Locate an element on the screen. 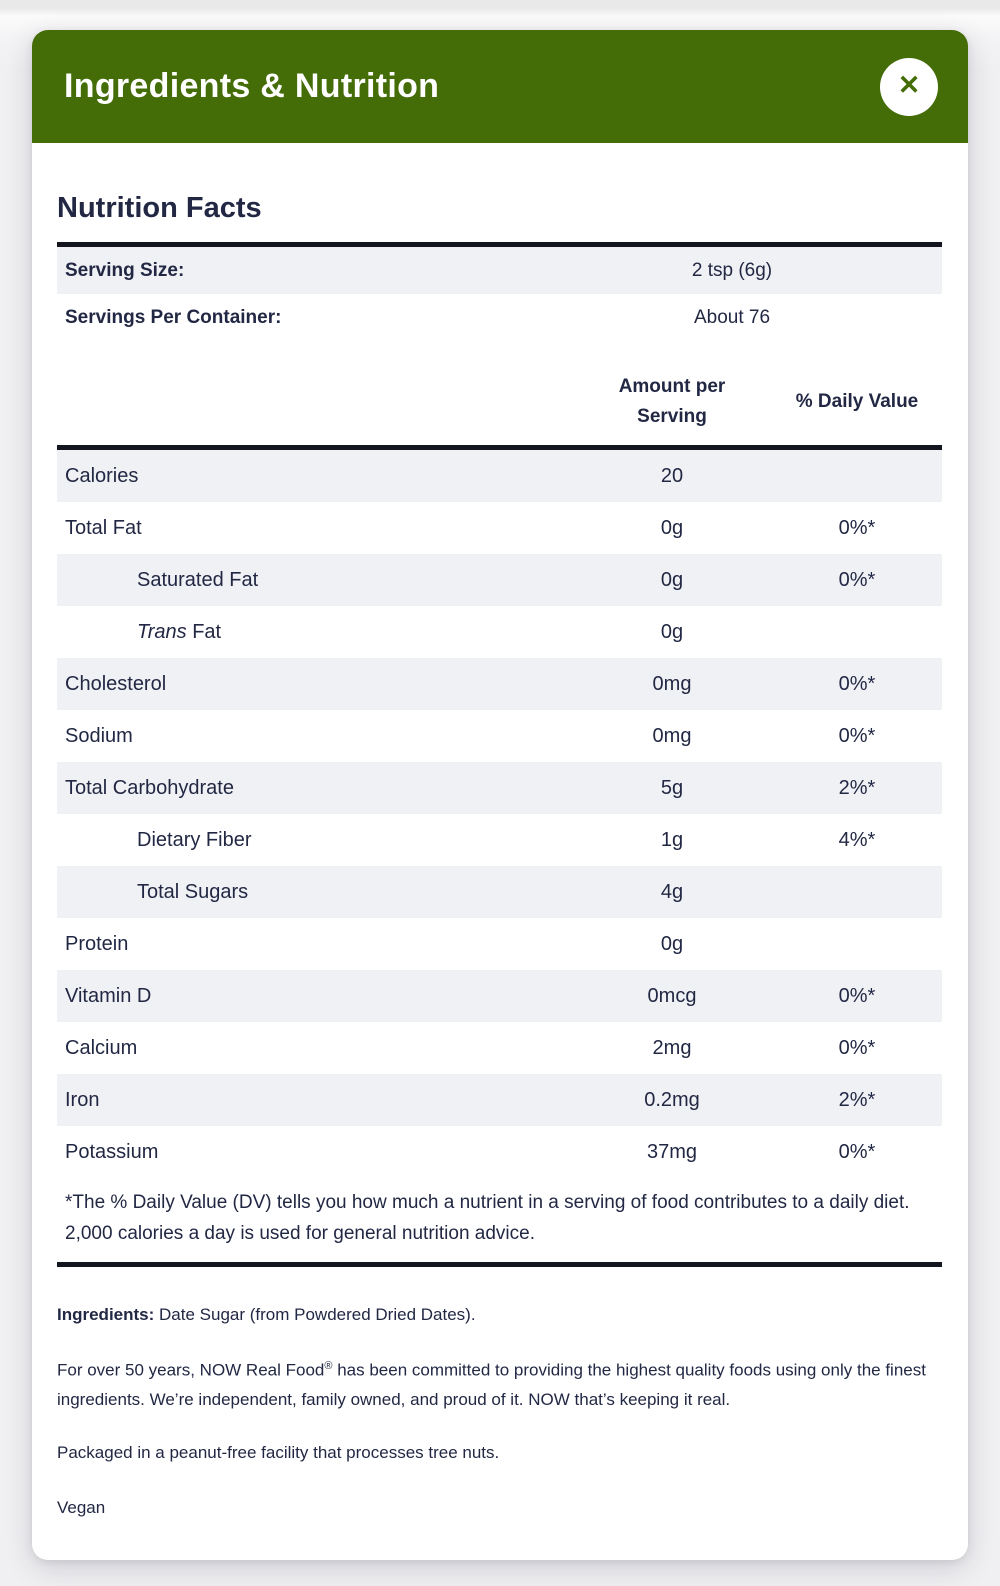  table-row-cholesterol: Cholesterol 0mg 0%* is located at coordinates (499, 684).